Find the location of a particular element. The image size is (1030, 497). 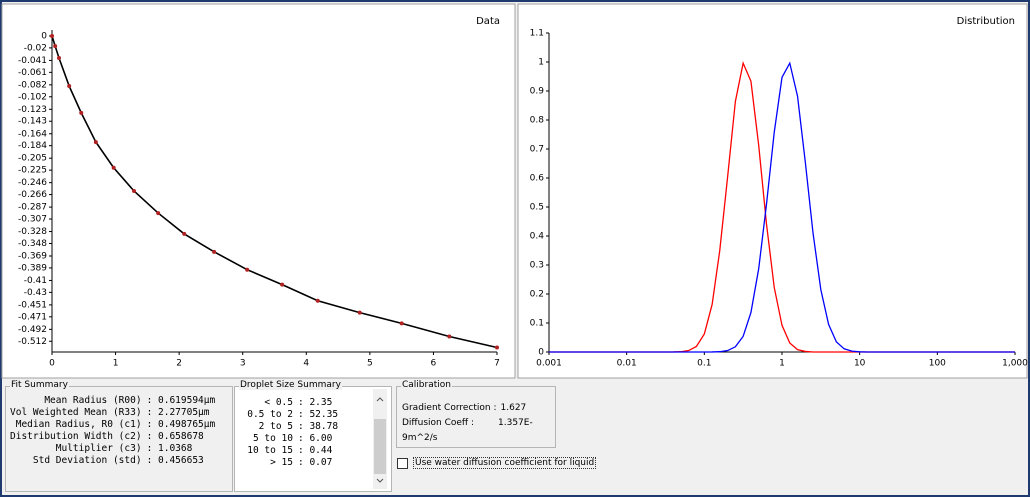

row: Multiplier (c3): 1.0368 is located at coordinates (112, 449).